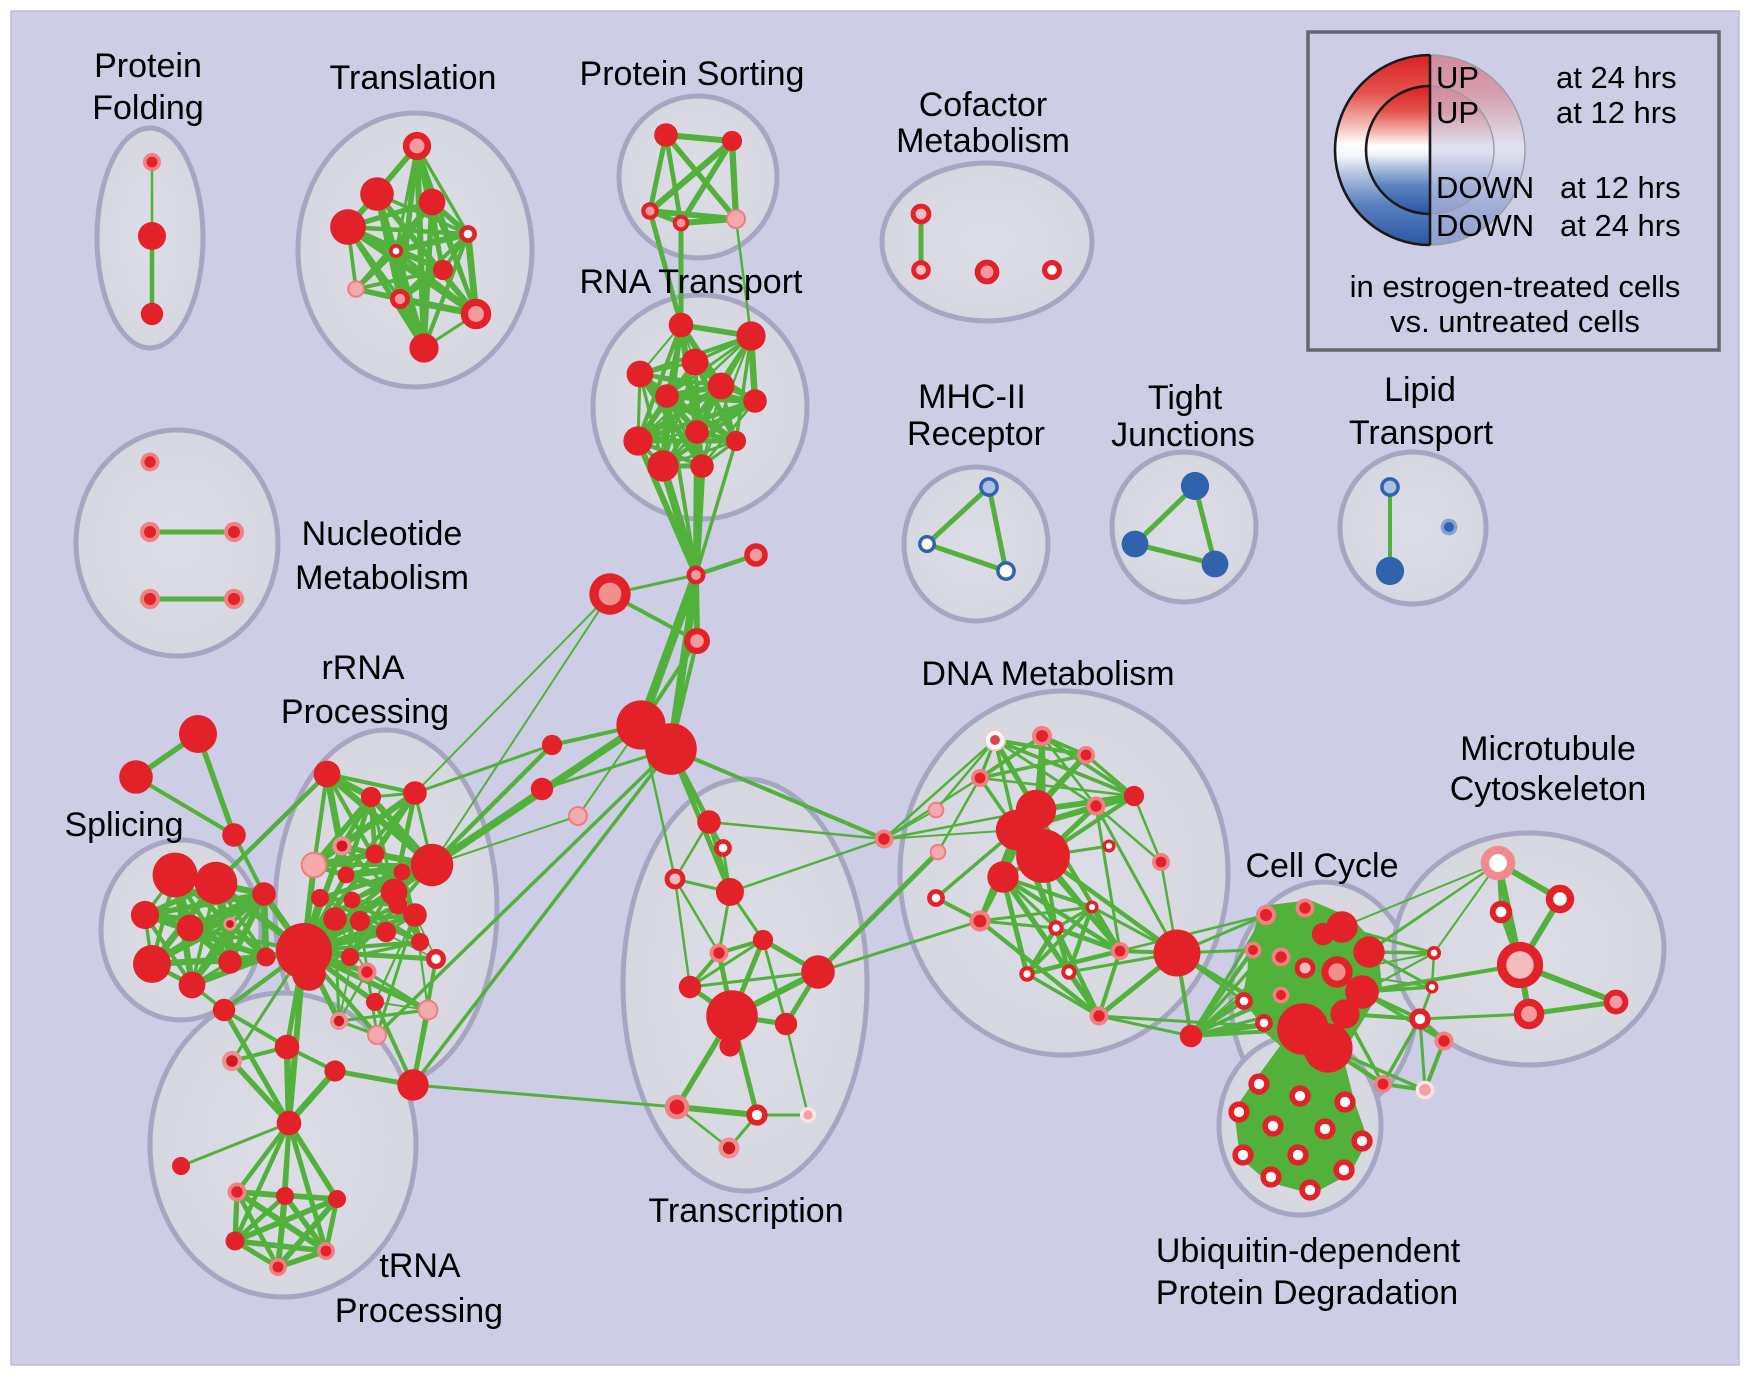 The image size is (1750, 1381). Describe the element at coordinates (148, 66) in the screenshot. I see `svg-text: Protein` at that location.